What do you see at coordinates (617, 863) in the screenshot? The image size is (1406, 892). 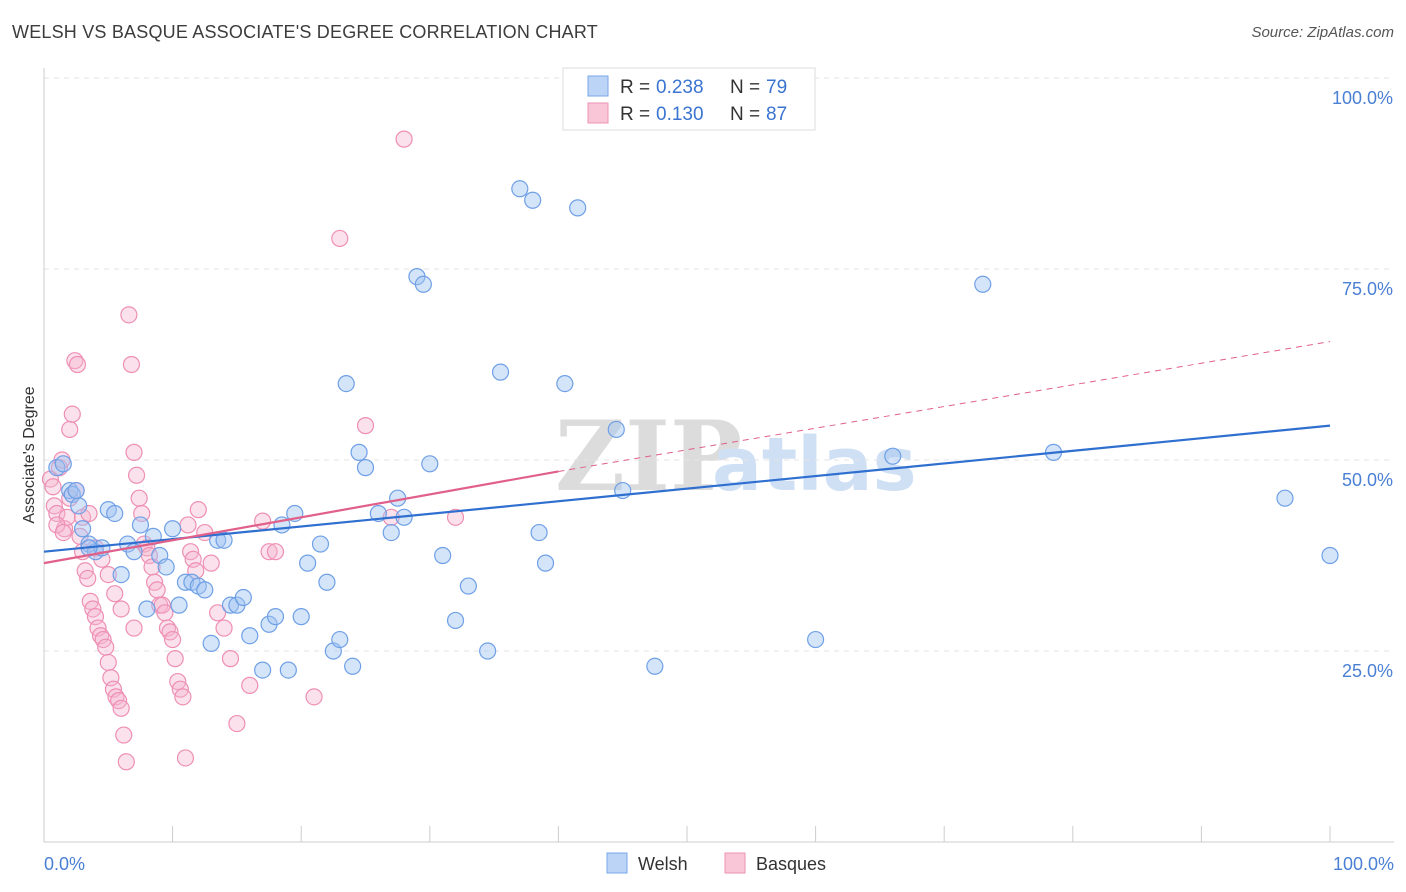 I see `bottom-legend-swatch-welsh` at bounding box center [617, 863].